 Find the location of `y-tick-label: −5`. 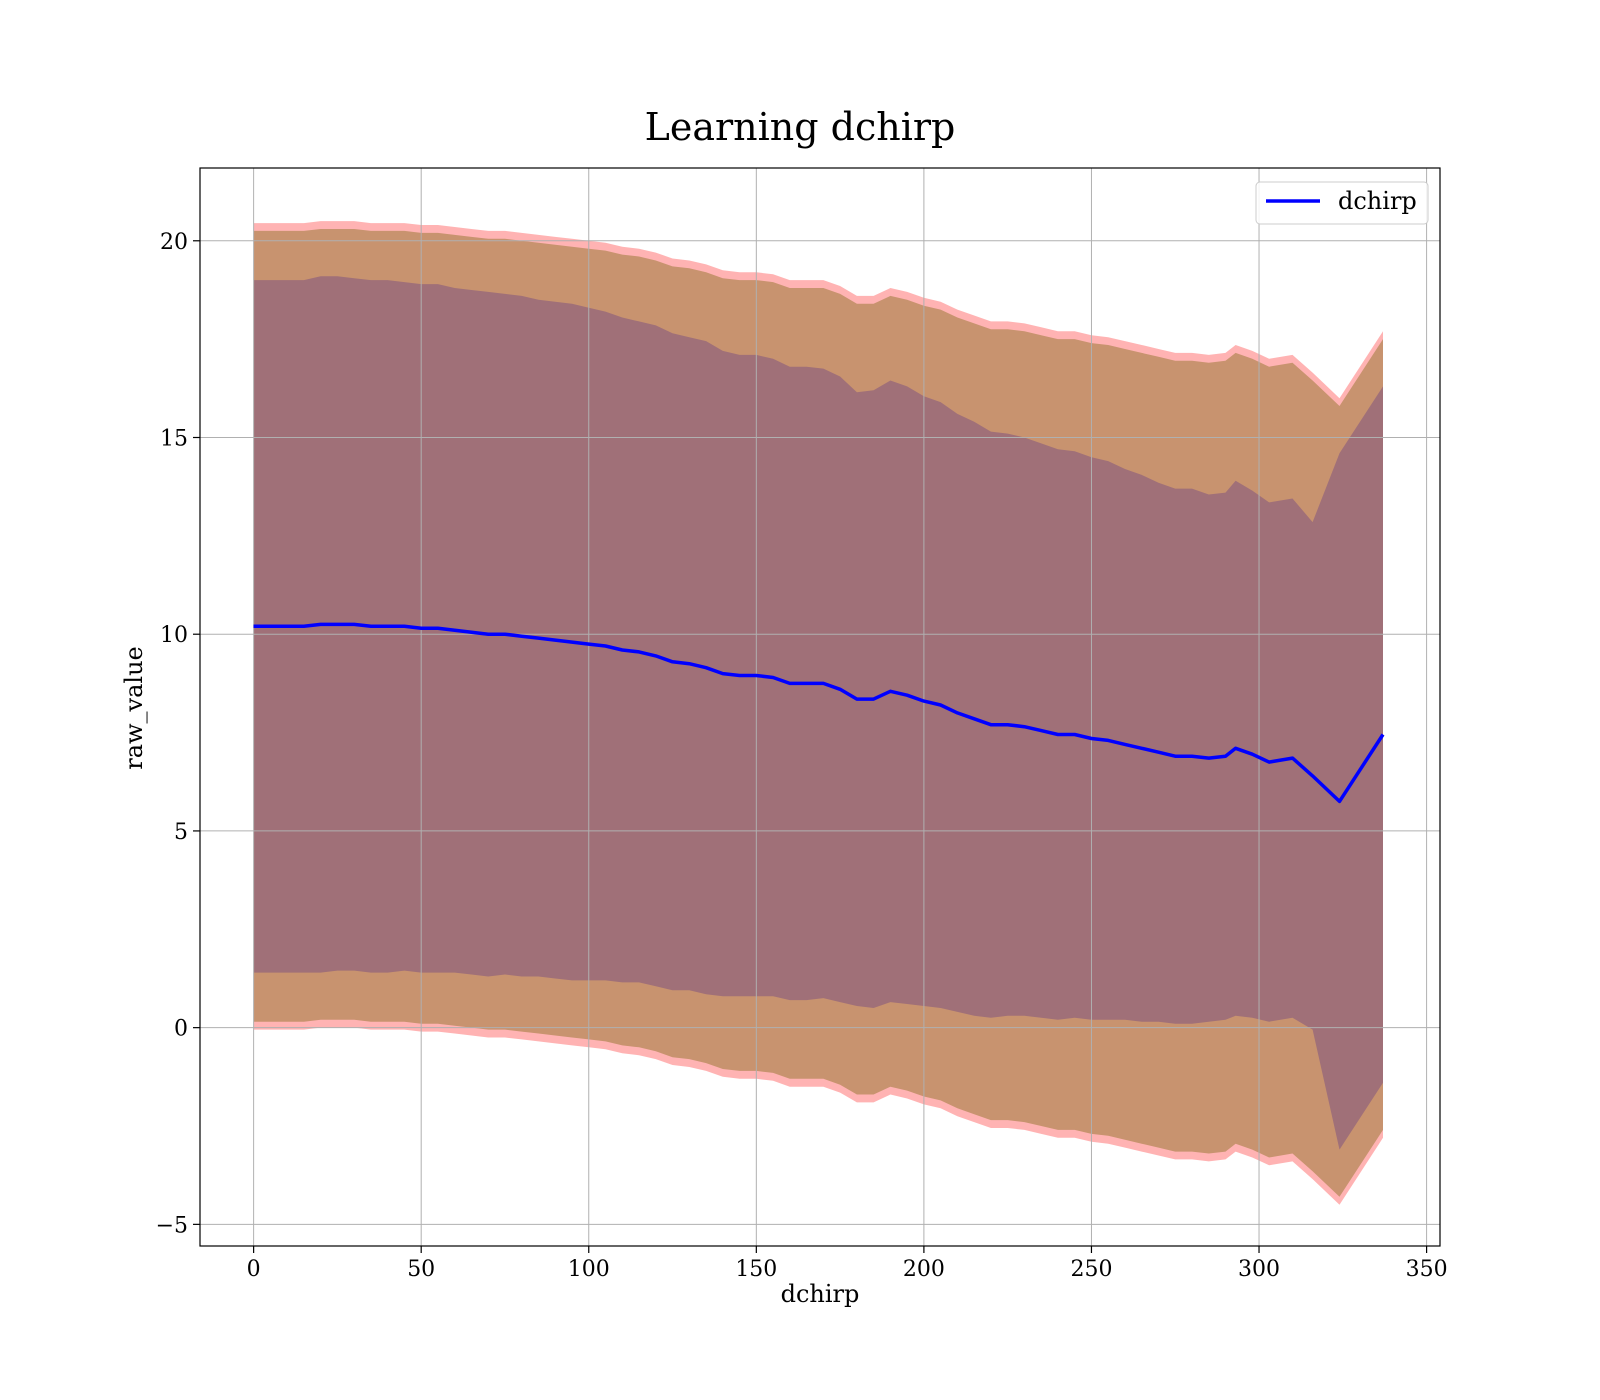

y-tick-label: −5 is located at coordinates (172, 1225).